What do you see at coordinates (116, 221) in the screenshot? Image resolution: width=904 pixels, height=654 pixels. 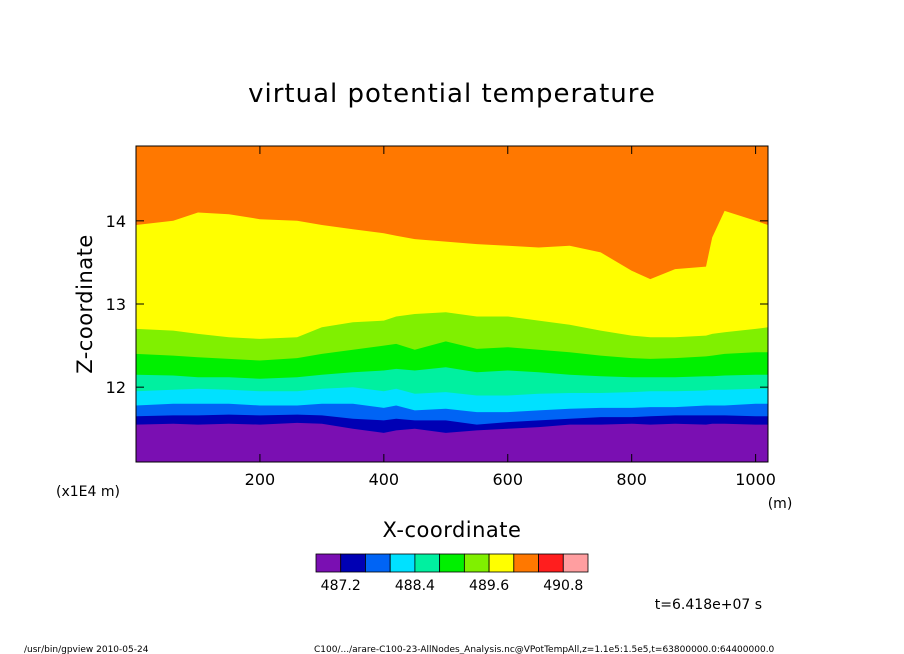 I see `y-tick-label-2: 14` at bounding box center [116, 221].